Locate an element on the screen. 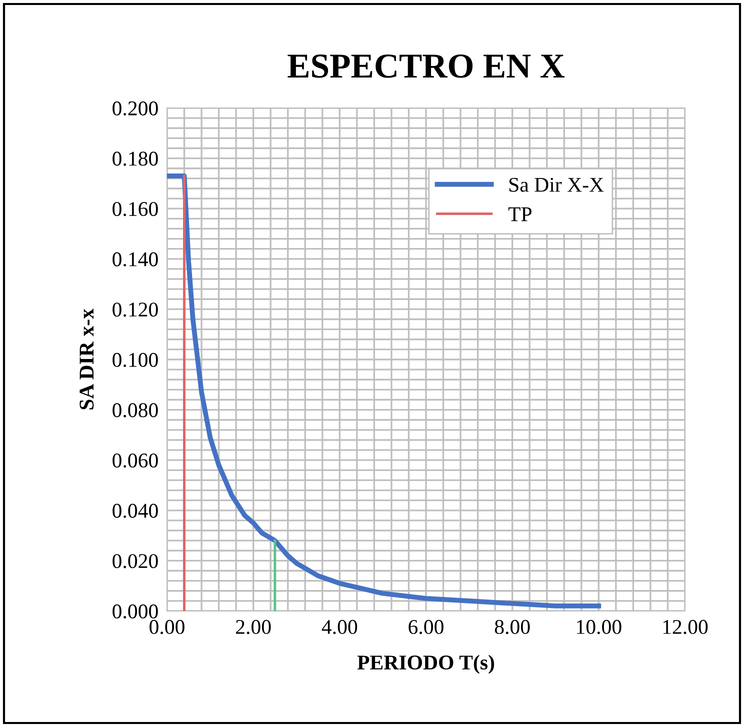 This screenshot has width=744, height=727. y-axis-title: SA DIR x-x is located at coordinates (87, 359).